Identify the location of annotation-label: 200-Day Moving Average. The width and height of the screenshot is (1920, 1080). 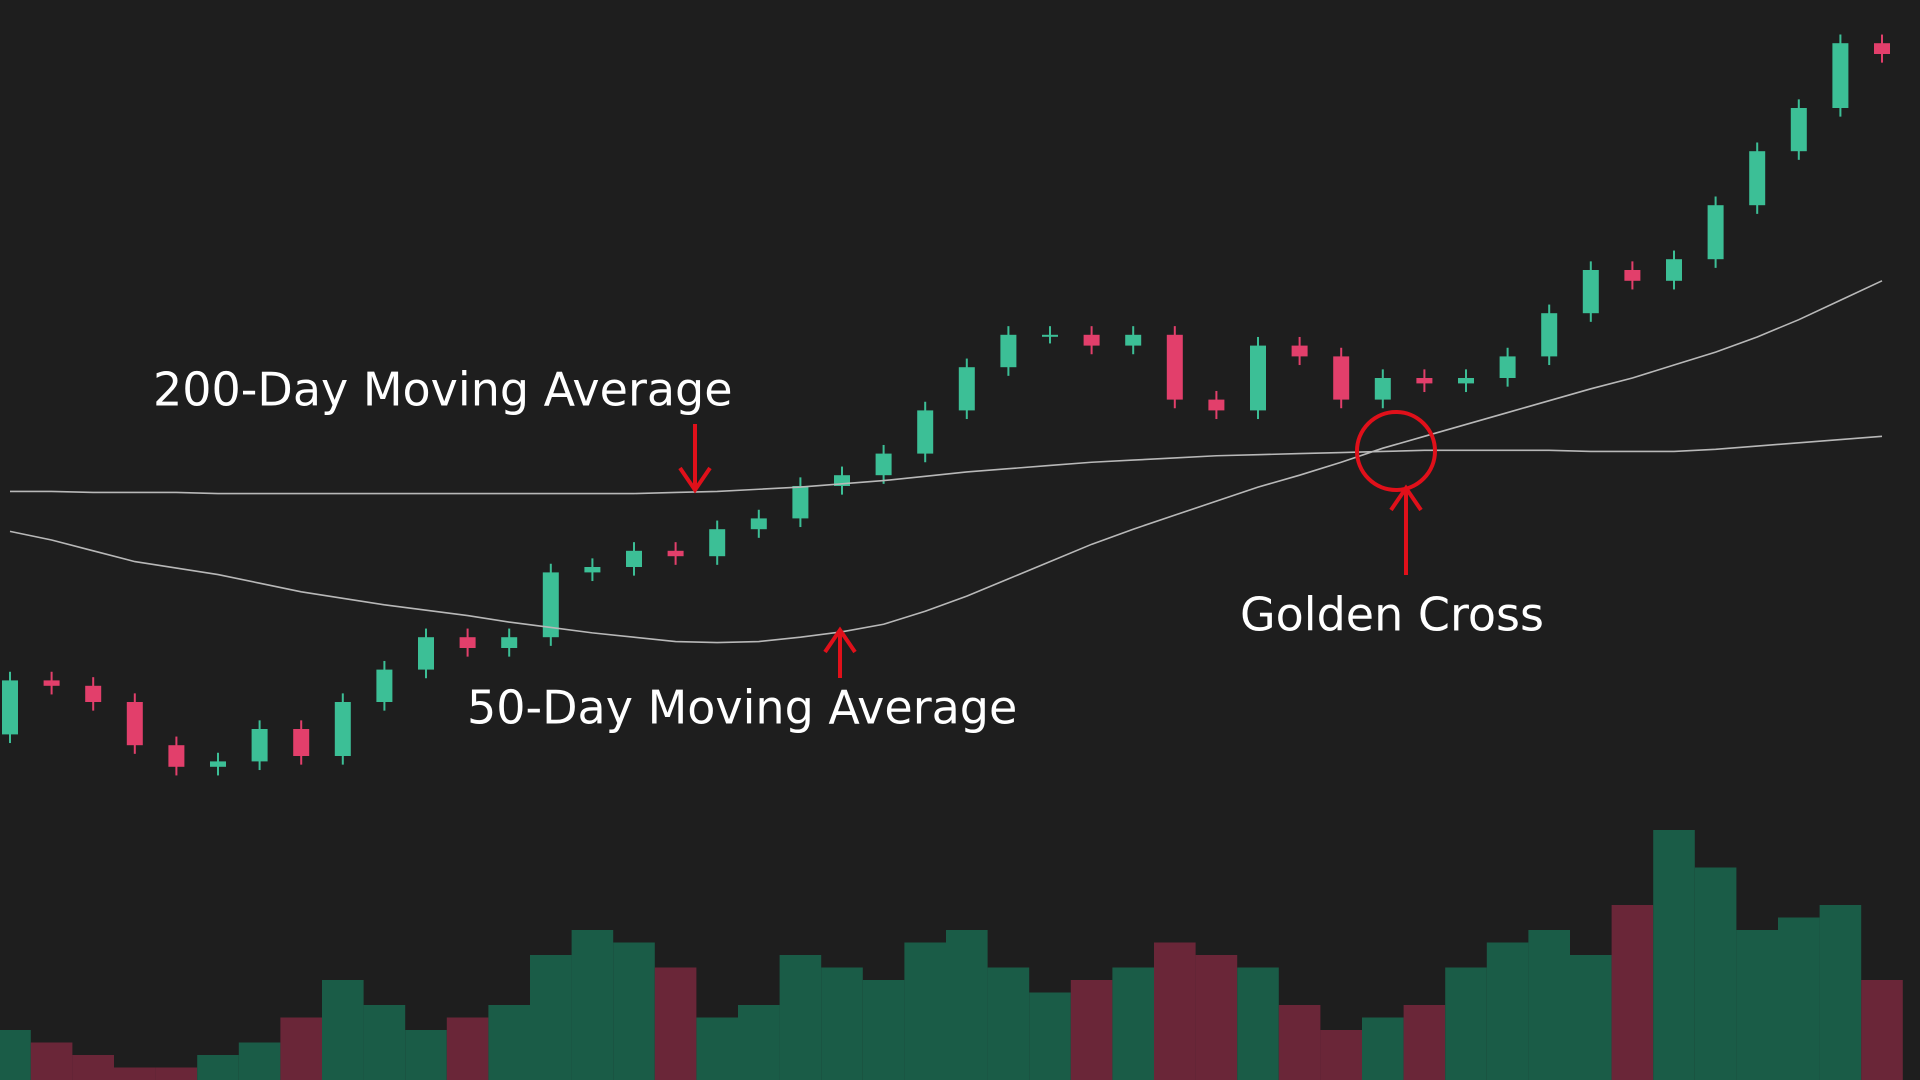
(443, 390).